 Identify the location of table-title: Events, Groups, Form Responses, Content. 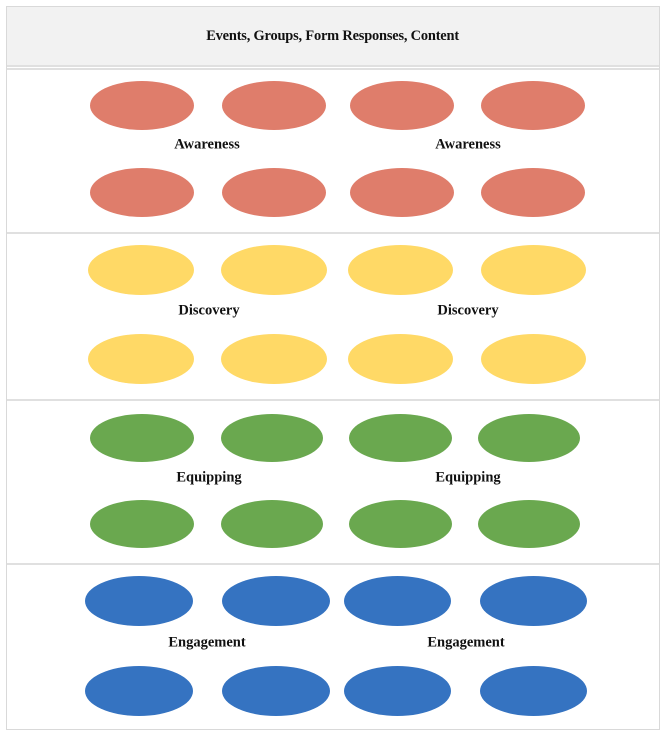
(333, 35).